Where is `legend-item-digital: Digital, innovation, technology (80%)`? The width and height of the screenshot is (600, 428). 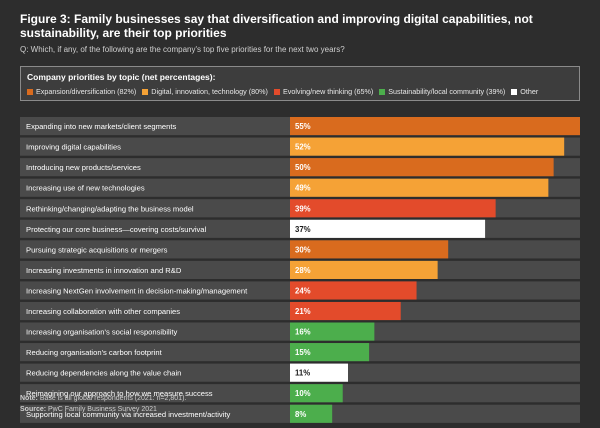
legend-item-digital: Digital, innovation, technology (80%) is located at coordinates (205, 91).